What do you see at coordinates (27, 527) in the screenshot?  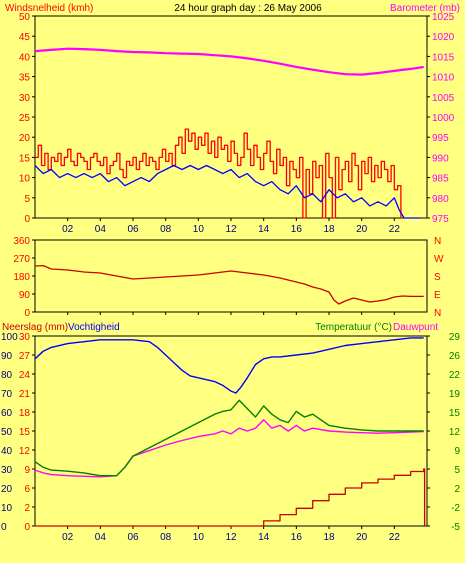 I see `rain-y-tick-label: 0` at bounding box center [27, 527].